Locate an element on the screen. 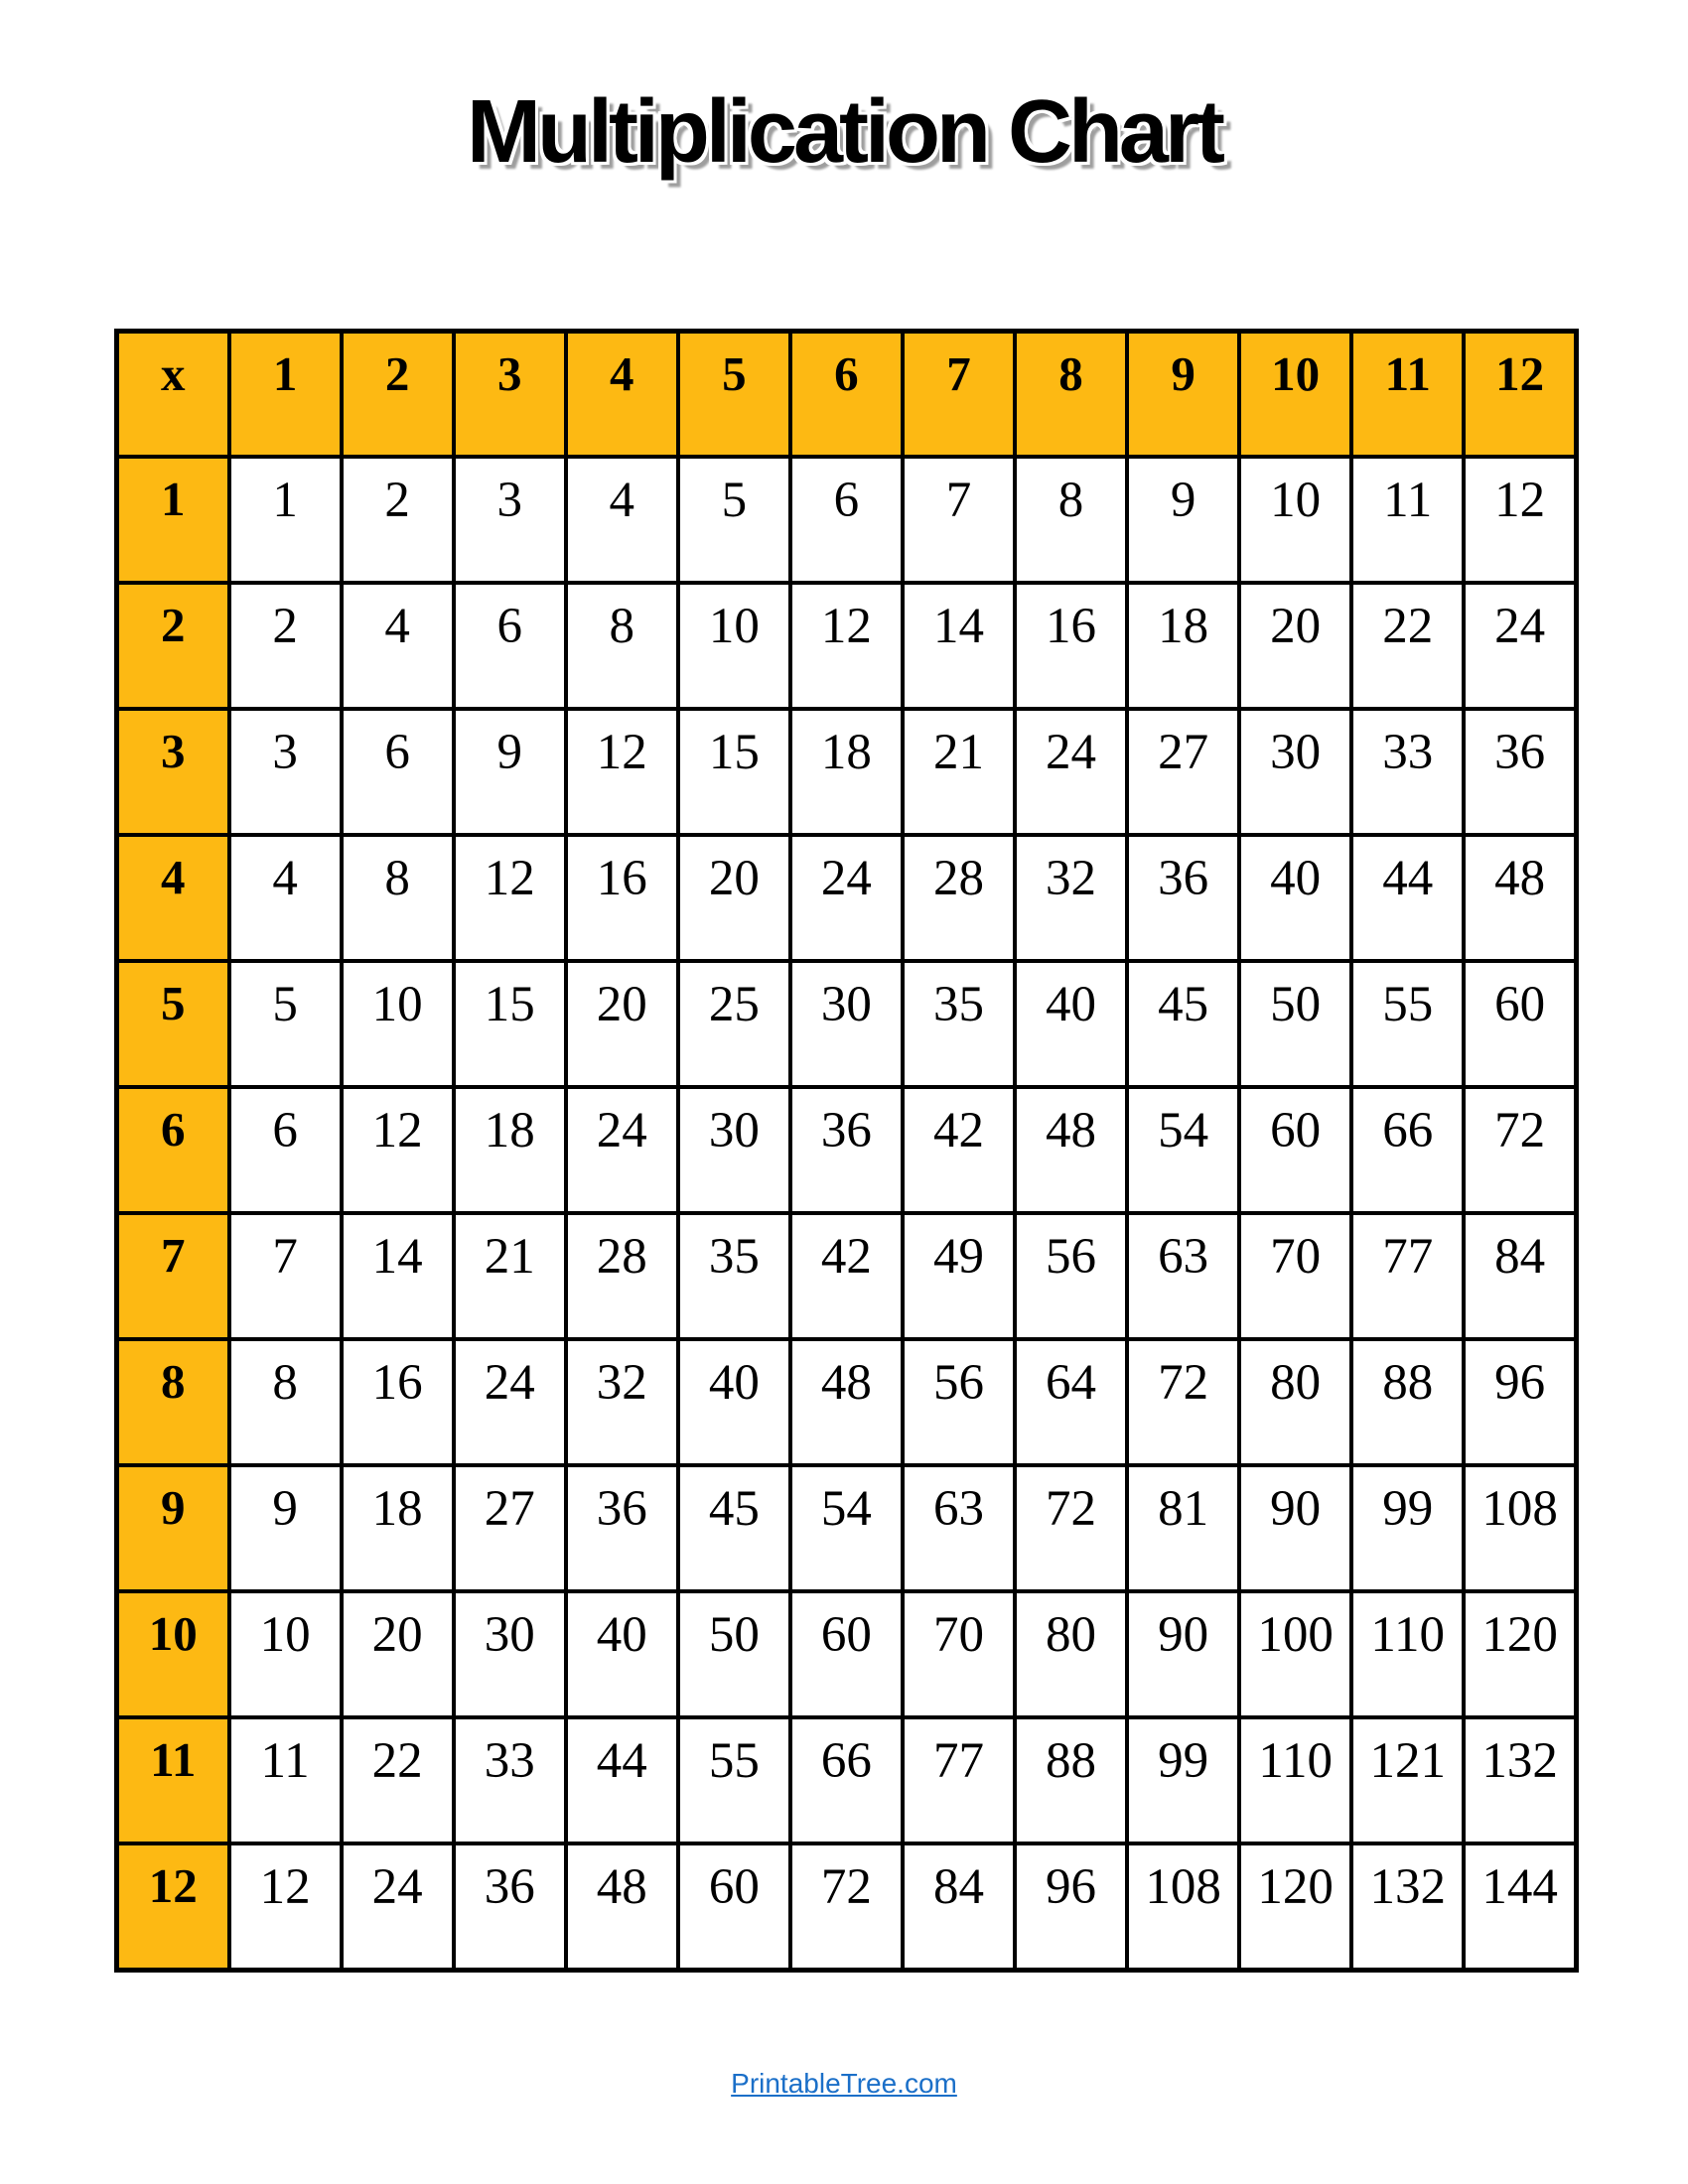  col-header: 12 is located at coordinates (1520, 394).